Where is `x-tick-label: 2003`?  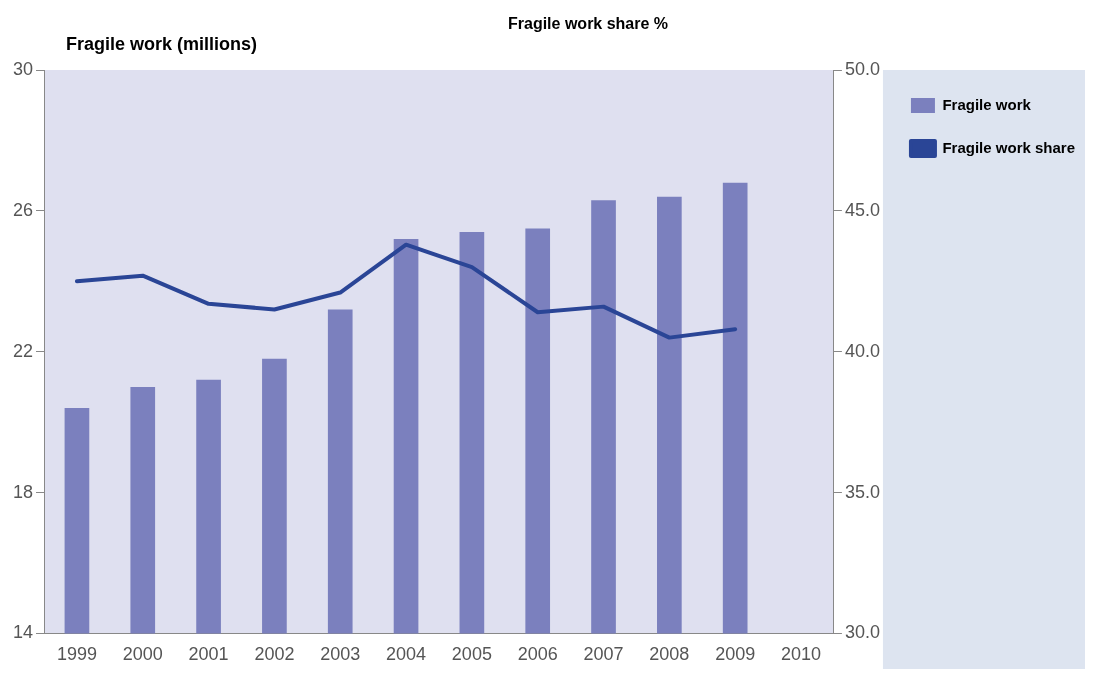 x-tick-label: 2003 is located at coordinates (340, 654).